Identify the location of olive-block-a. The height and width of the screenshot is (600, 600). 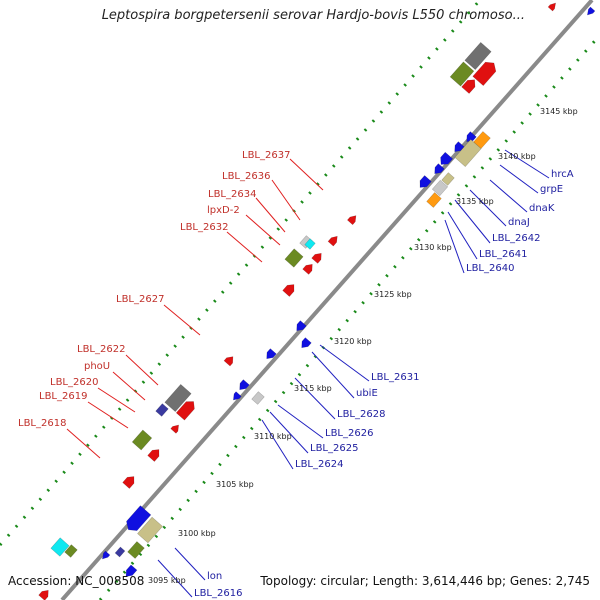
(142, 440).